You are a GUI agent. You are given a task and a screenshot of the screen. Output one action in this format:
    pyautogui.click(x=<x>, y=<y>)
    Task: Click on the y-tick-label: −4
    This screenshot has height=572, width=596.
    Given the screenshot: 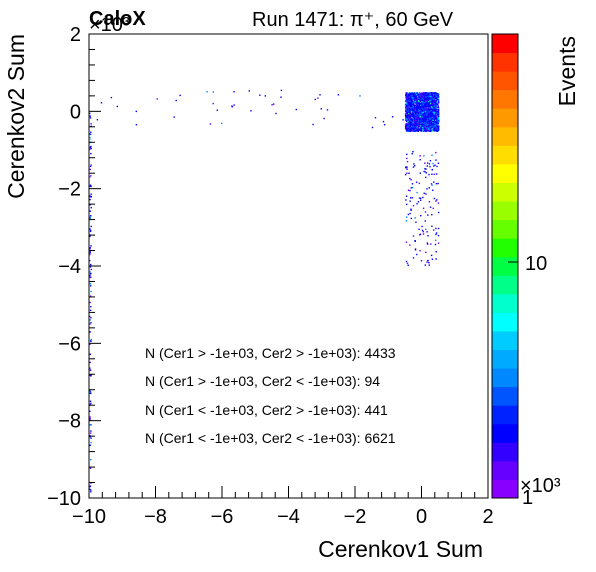 What is the action you would take?
    pyautogui.click(x=69, y=267)
    